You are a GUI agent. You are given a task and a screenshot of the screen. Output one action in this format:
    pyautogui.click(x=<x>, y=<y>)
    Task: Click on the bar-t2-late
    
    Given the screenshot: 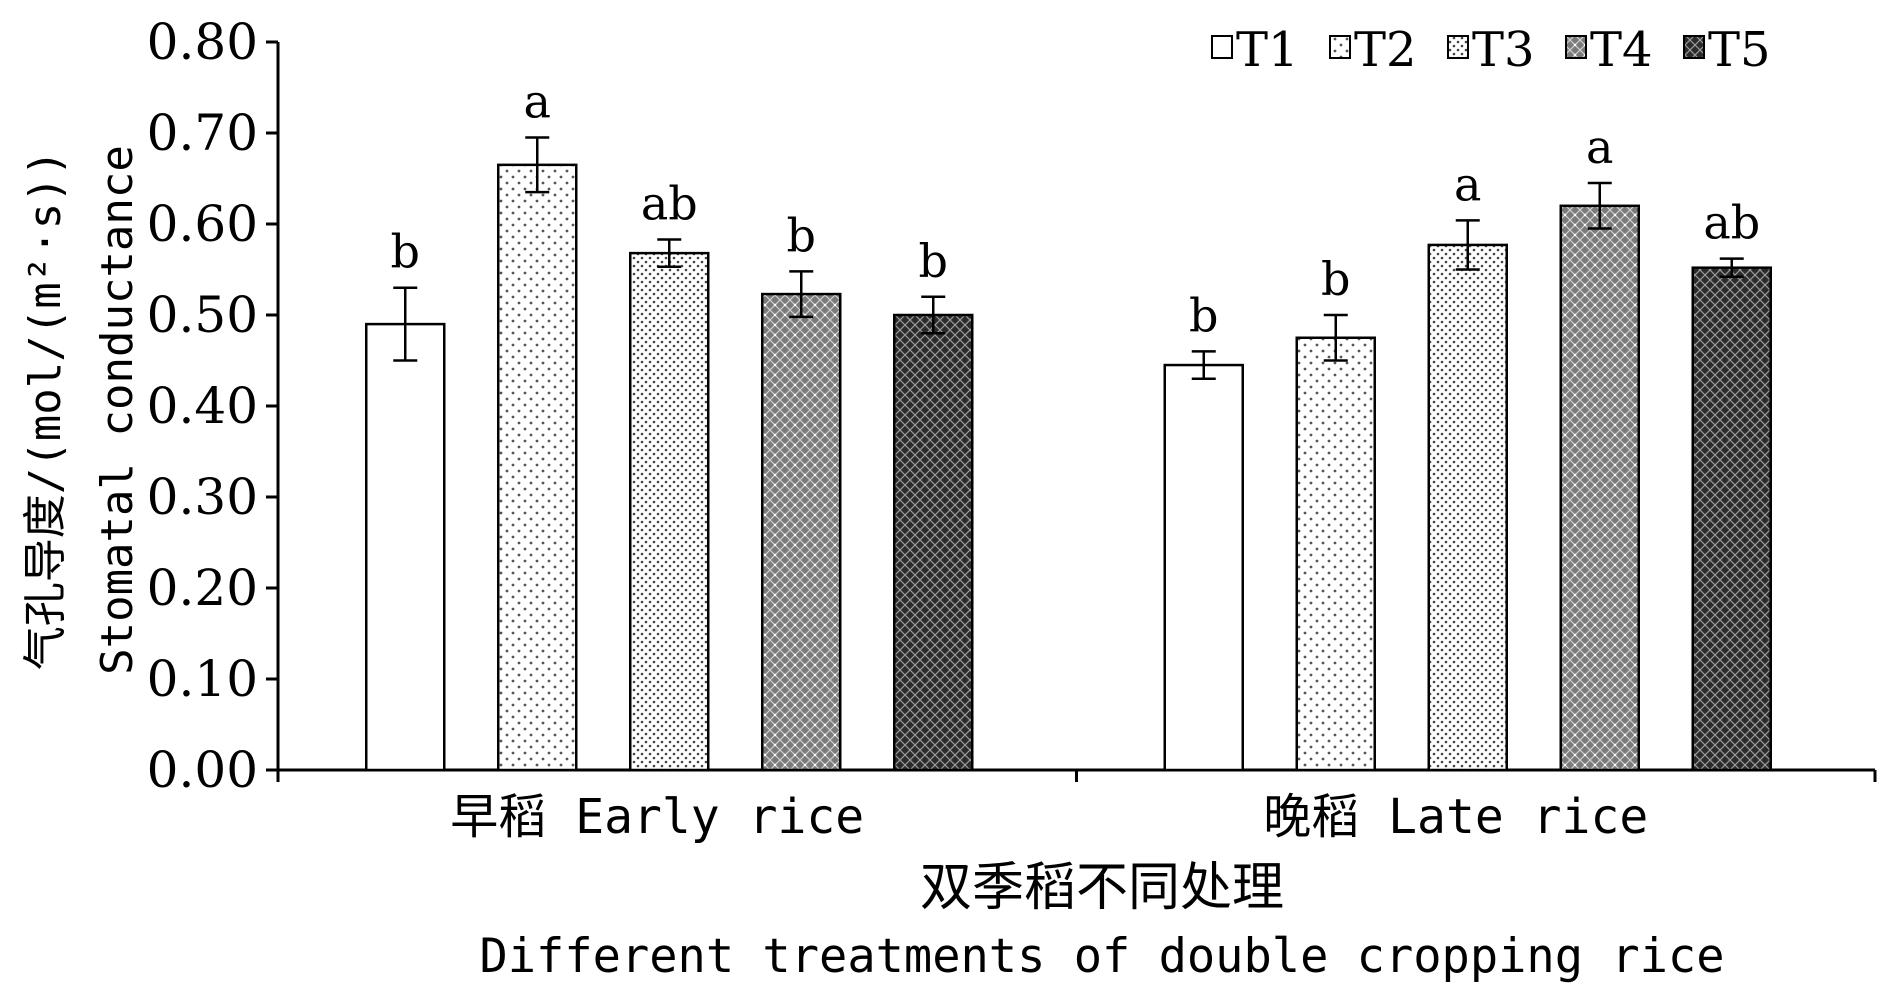 What is the action you would take?
    pyautogui.click(x=1335, y=554)
    